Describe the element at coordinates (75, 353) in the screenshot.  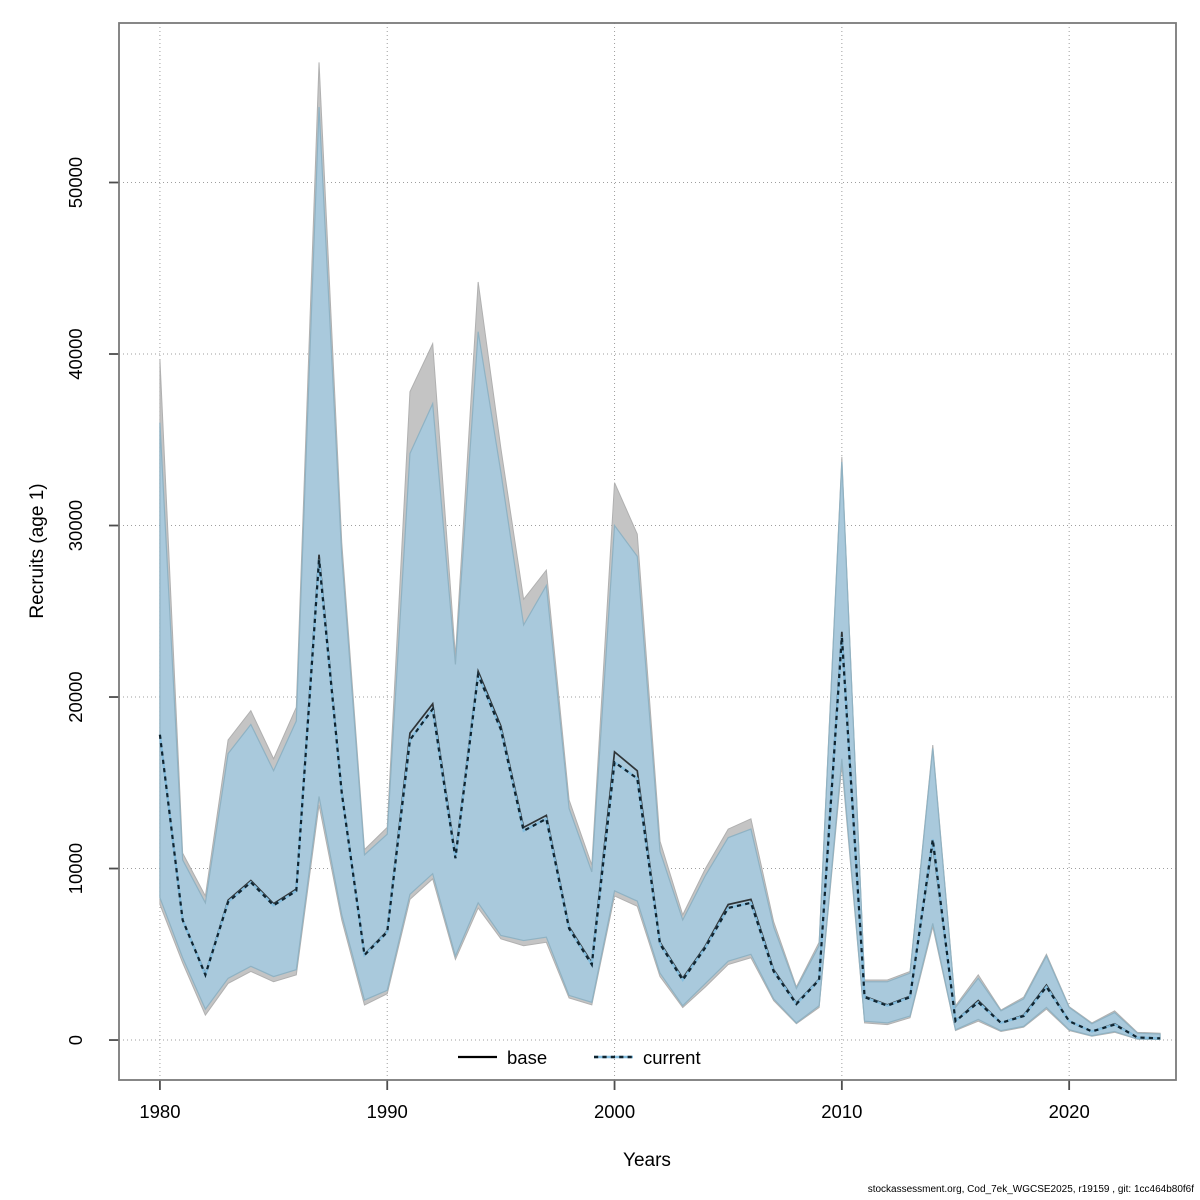
I see `y-tick-label: 40000` at that location.